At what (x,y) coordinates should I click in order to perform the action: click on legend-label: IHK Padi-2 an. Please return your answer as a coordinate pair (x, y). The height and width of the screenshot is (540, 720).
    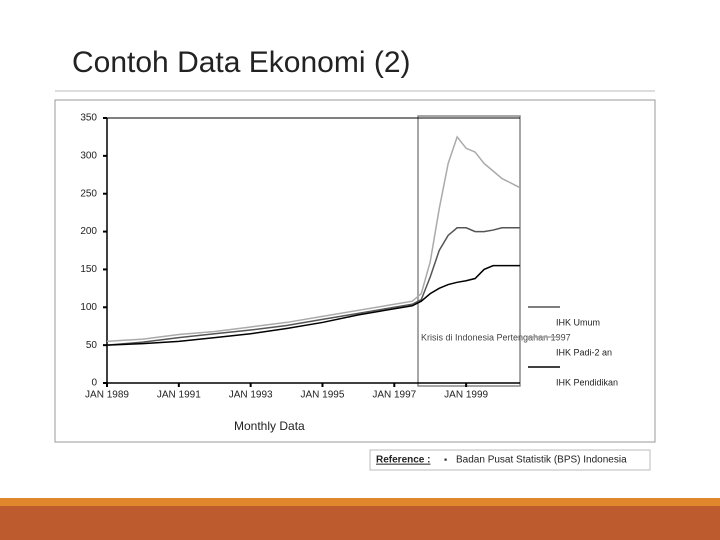
    Looking at the image, I should click on (584, 352).